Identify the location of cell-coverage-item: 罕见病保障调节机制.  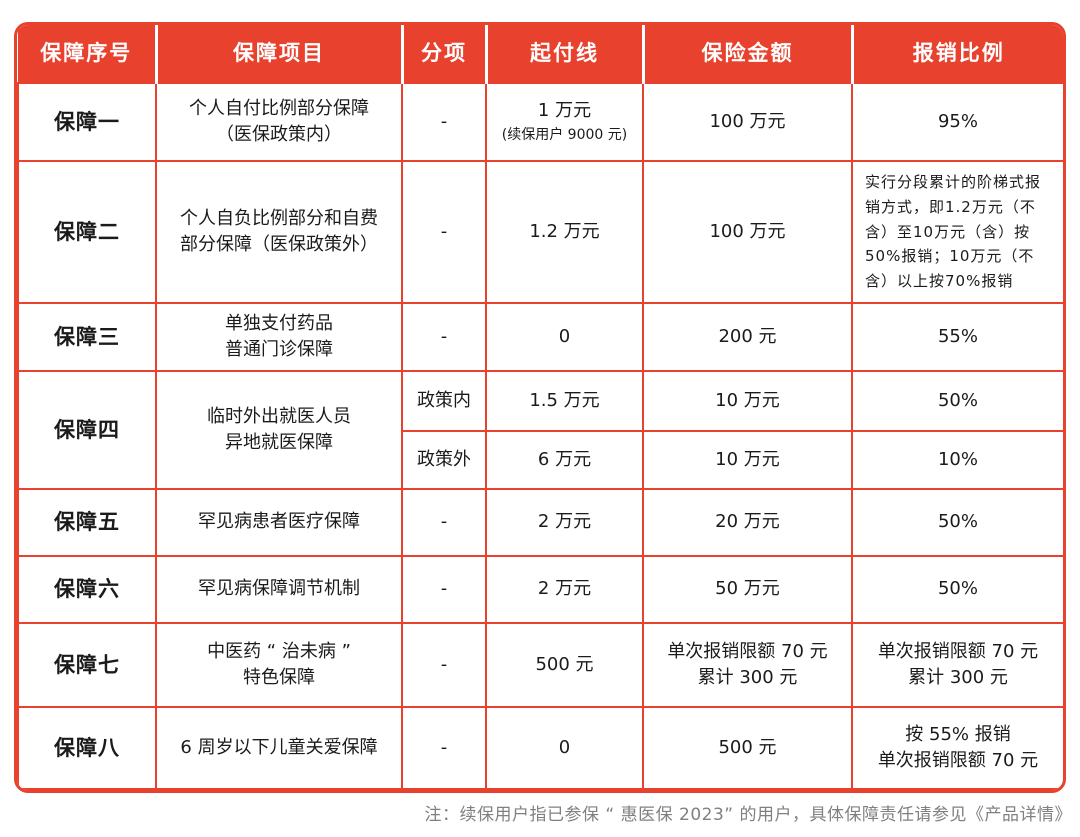
(279, 589).